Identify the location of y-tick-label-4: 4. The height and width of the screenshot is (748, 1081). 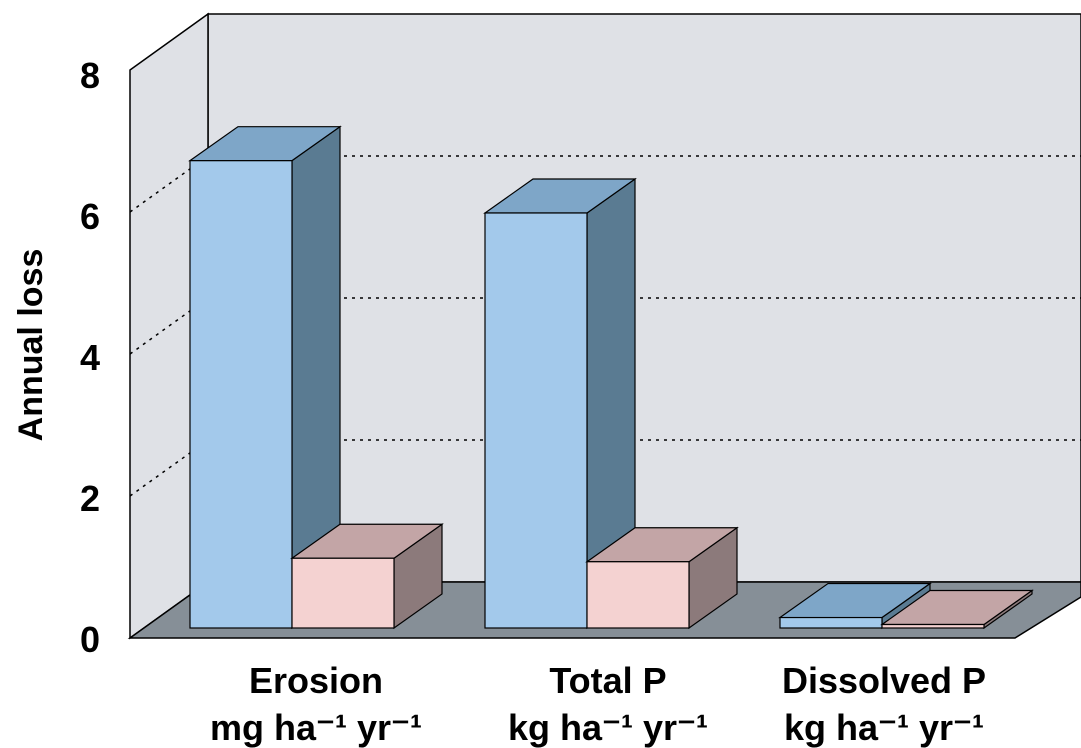
(90, 357).